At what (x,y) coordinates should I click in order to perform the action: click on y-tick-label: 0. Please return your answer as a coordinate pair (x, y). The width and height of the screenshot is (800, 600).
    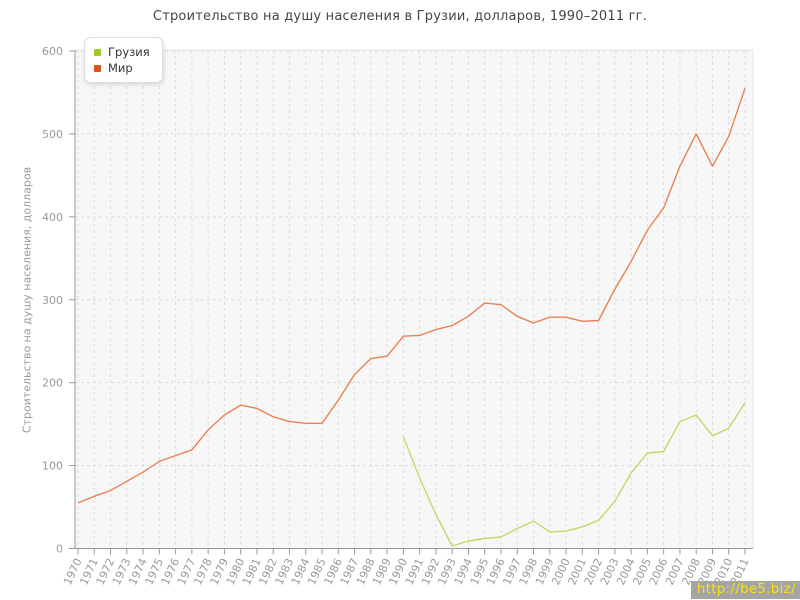
    Looking at the image, I should click on (59, 549).